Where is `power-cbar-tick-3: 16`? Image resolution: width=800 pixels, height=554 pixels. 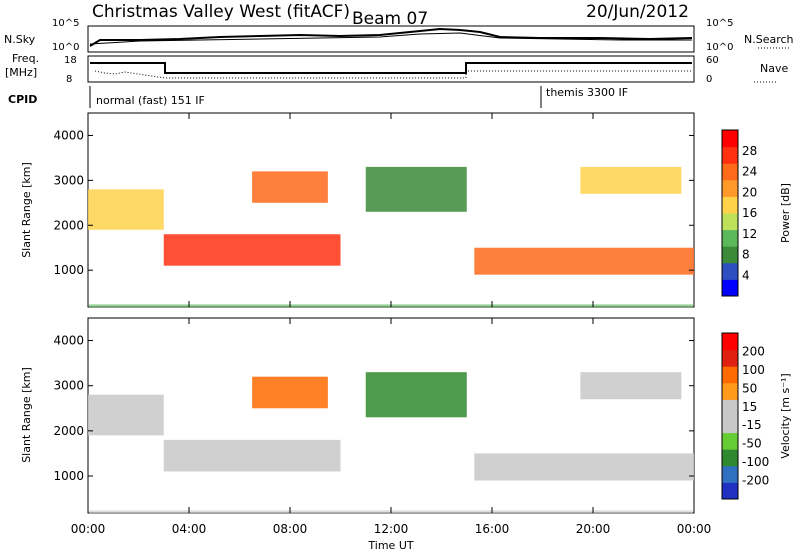
power-cbar-tick-3: 16 is located at coordinates (749, 213).